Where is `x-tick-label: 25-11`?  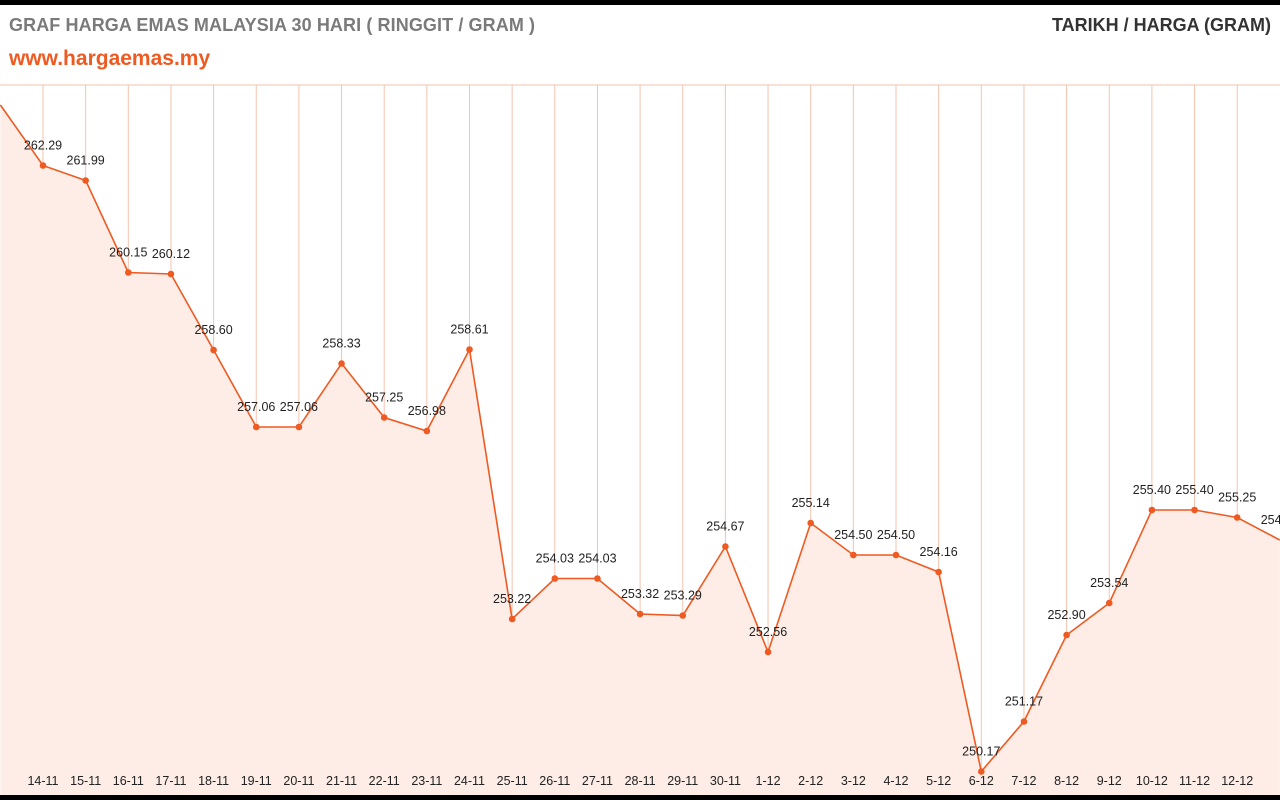
x-tick-label: 25-11 is located at coordinates (512, 781).